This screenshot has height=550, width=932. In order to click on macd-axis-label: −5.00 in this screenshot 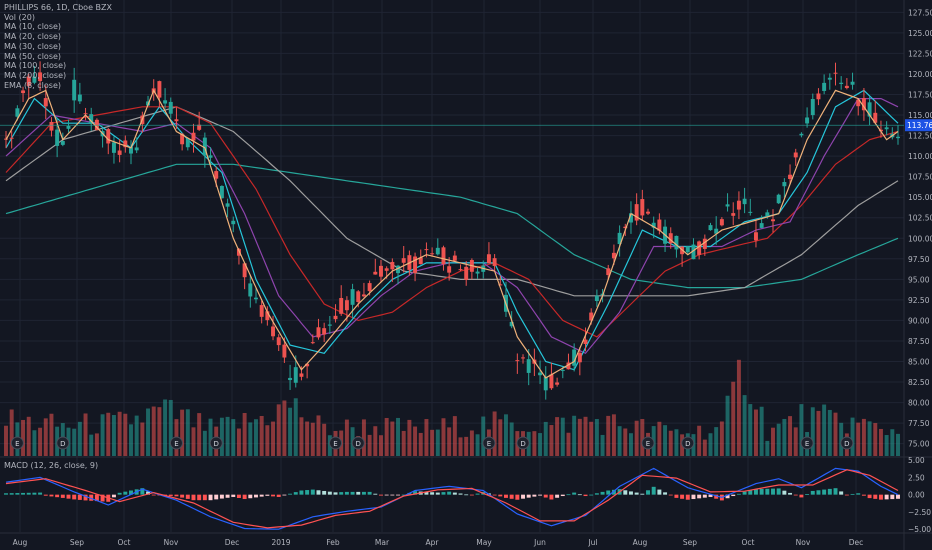, I will do `click(919, 529)`.